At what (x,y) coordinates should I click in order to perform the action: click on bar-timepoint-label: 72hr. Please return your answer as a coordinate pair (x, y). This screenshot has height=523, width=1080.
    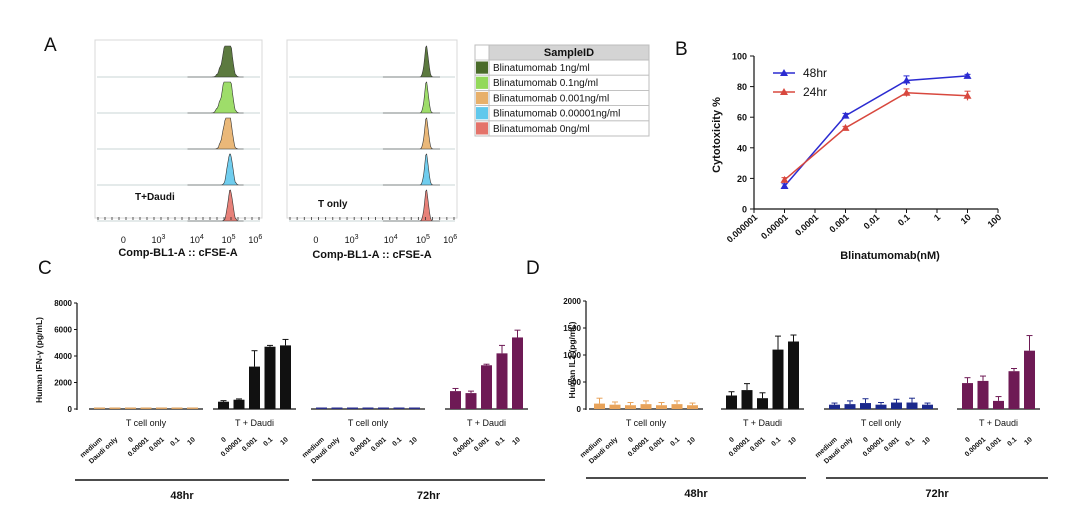
    Looking at the image, I should click on (429, 496).